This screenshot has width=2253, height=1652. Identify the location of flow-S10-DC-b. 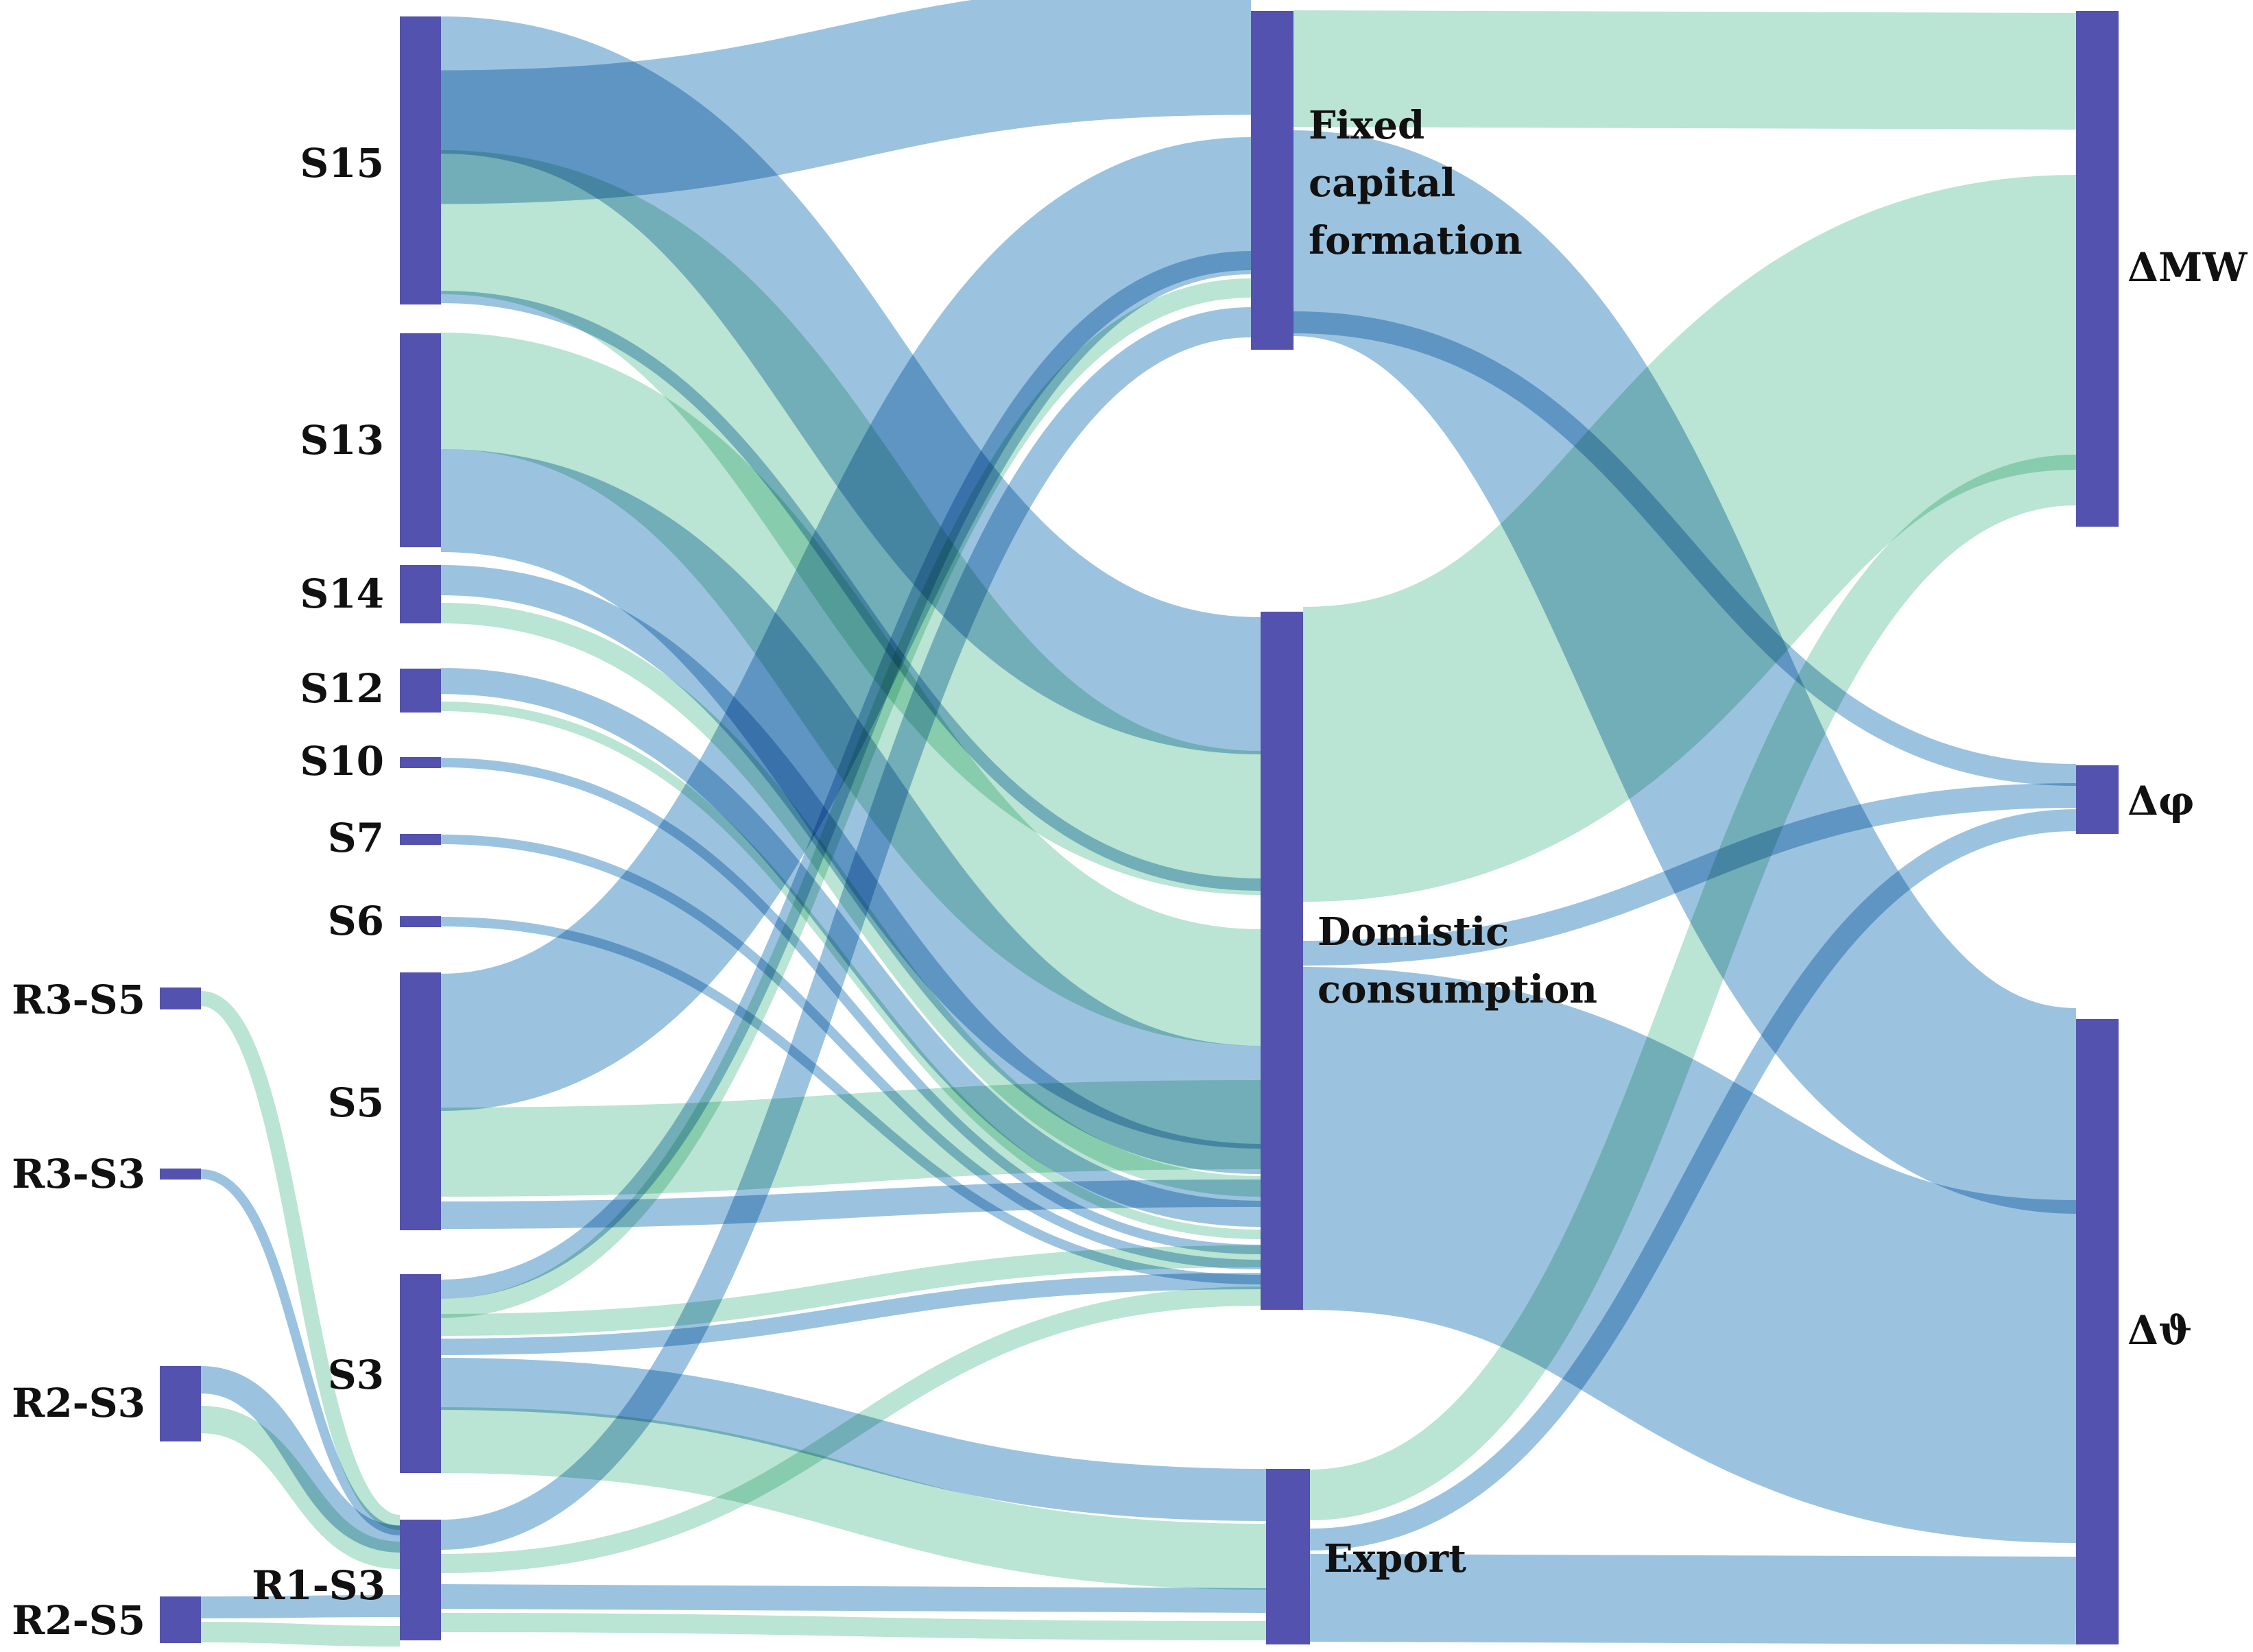
(850, 1006).